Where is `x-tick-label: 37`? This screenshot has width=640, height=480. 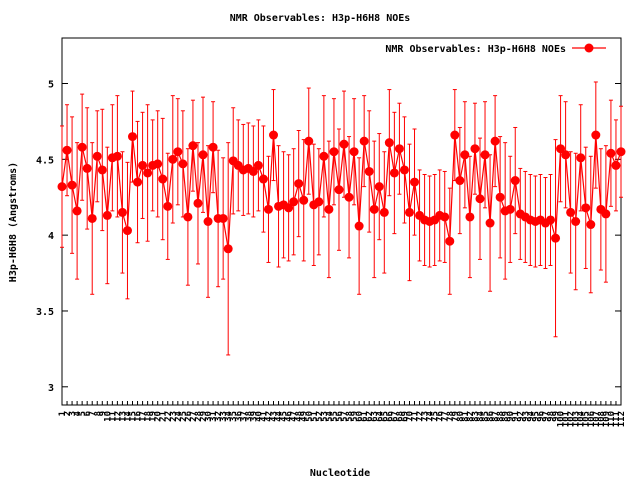
x-tick-label: 37 is located at coordinates (244, 416).